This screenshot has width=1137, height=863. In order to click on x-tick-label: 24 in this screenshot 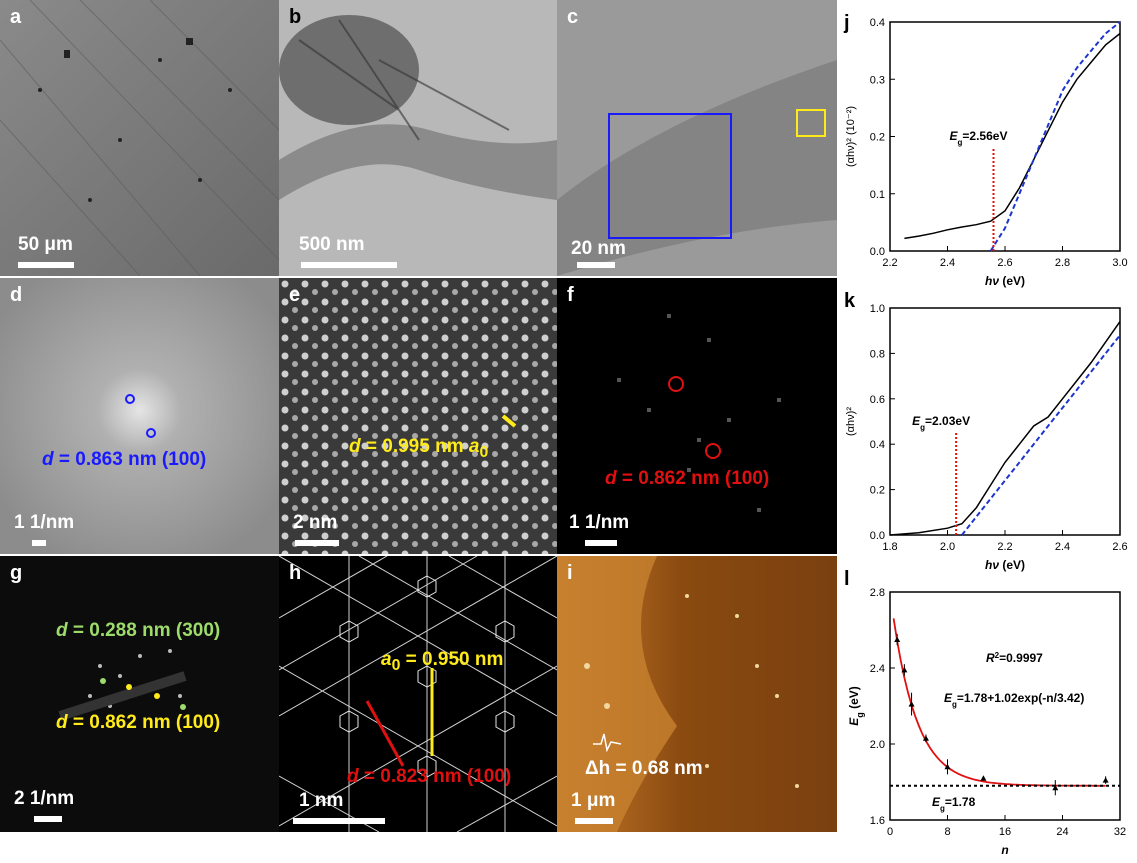, I will do `click(1062, 832)`.